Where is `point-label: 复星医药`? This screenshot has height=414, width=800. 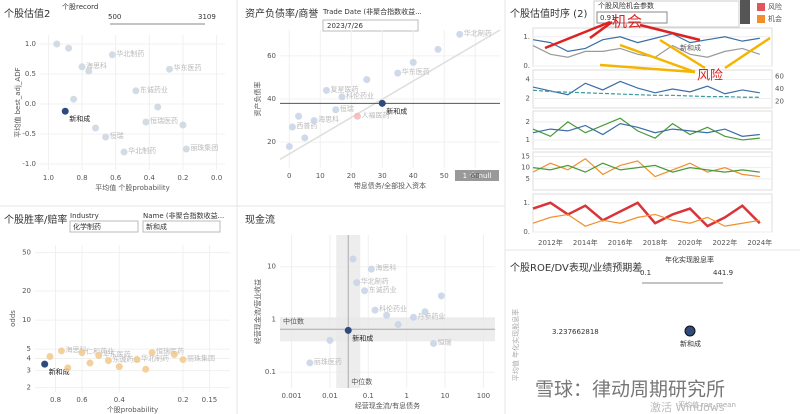 point-label: 复星医药 is located at coordinates (344, 88).